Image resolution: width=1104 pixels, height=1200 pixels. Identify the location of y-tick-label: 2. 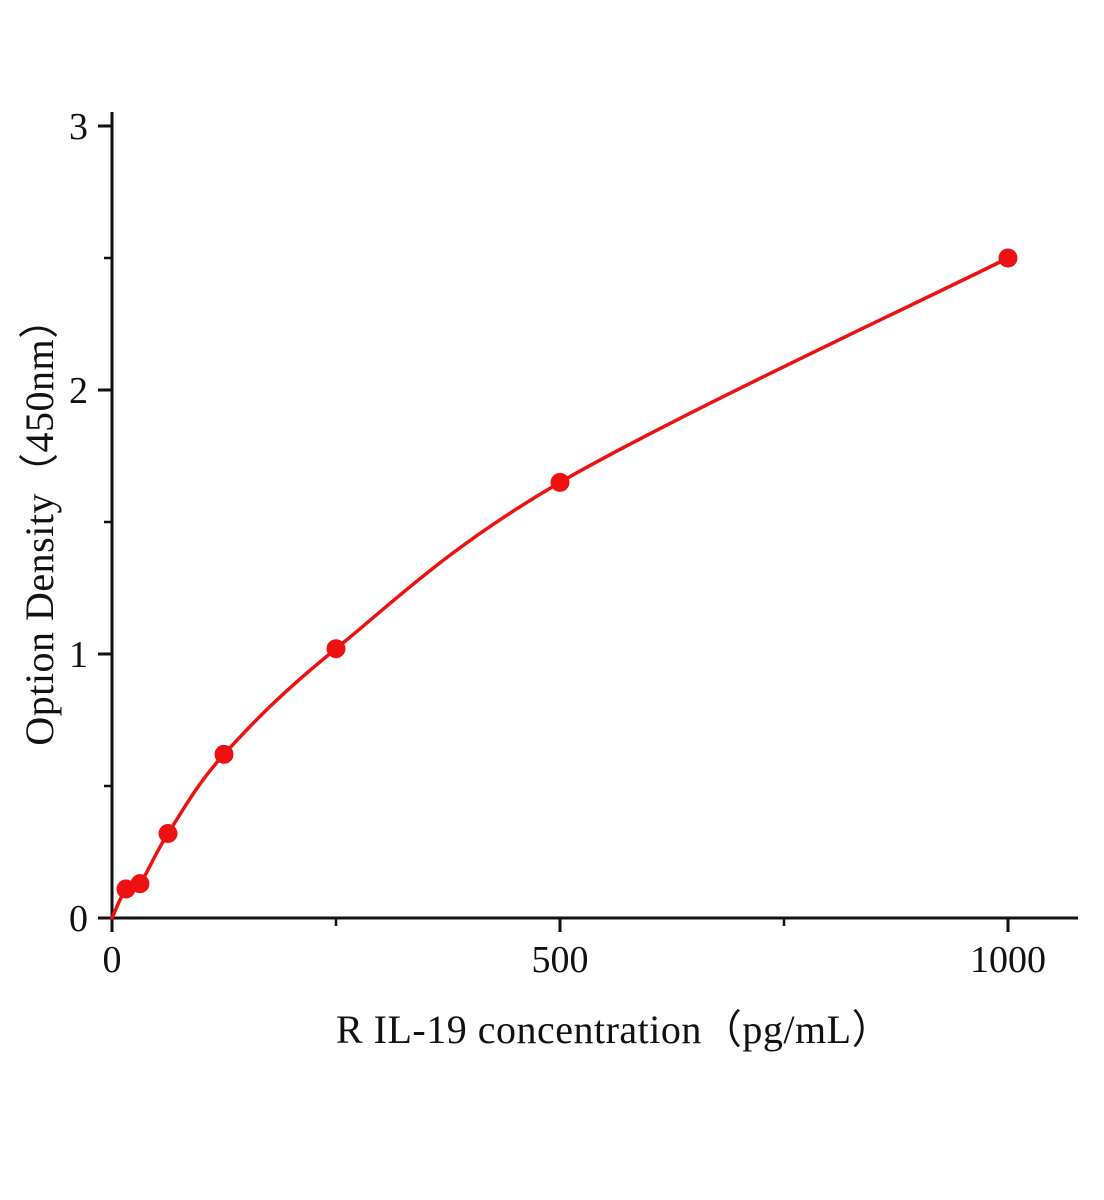
(78, 391).